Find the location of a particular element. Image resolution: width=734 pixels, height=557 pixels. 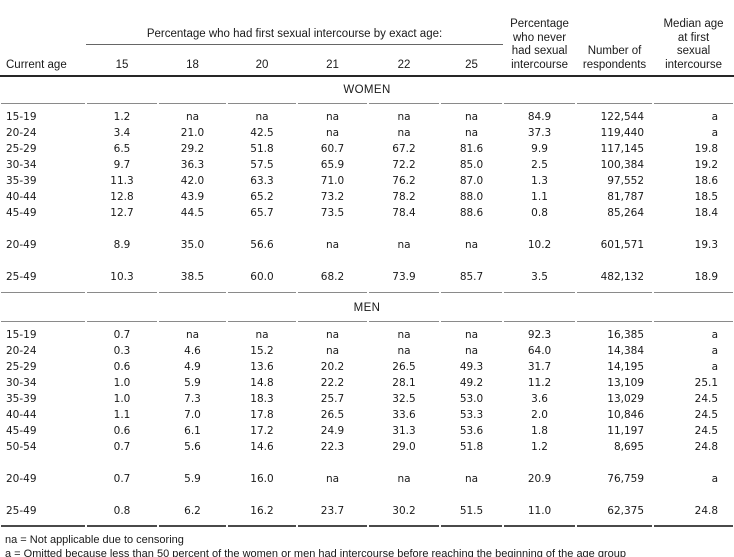

value-cell: 19.2 is located at coordinates (706, 165).